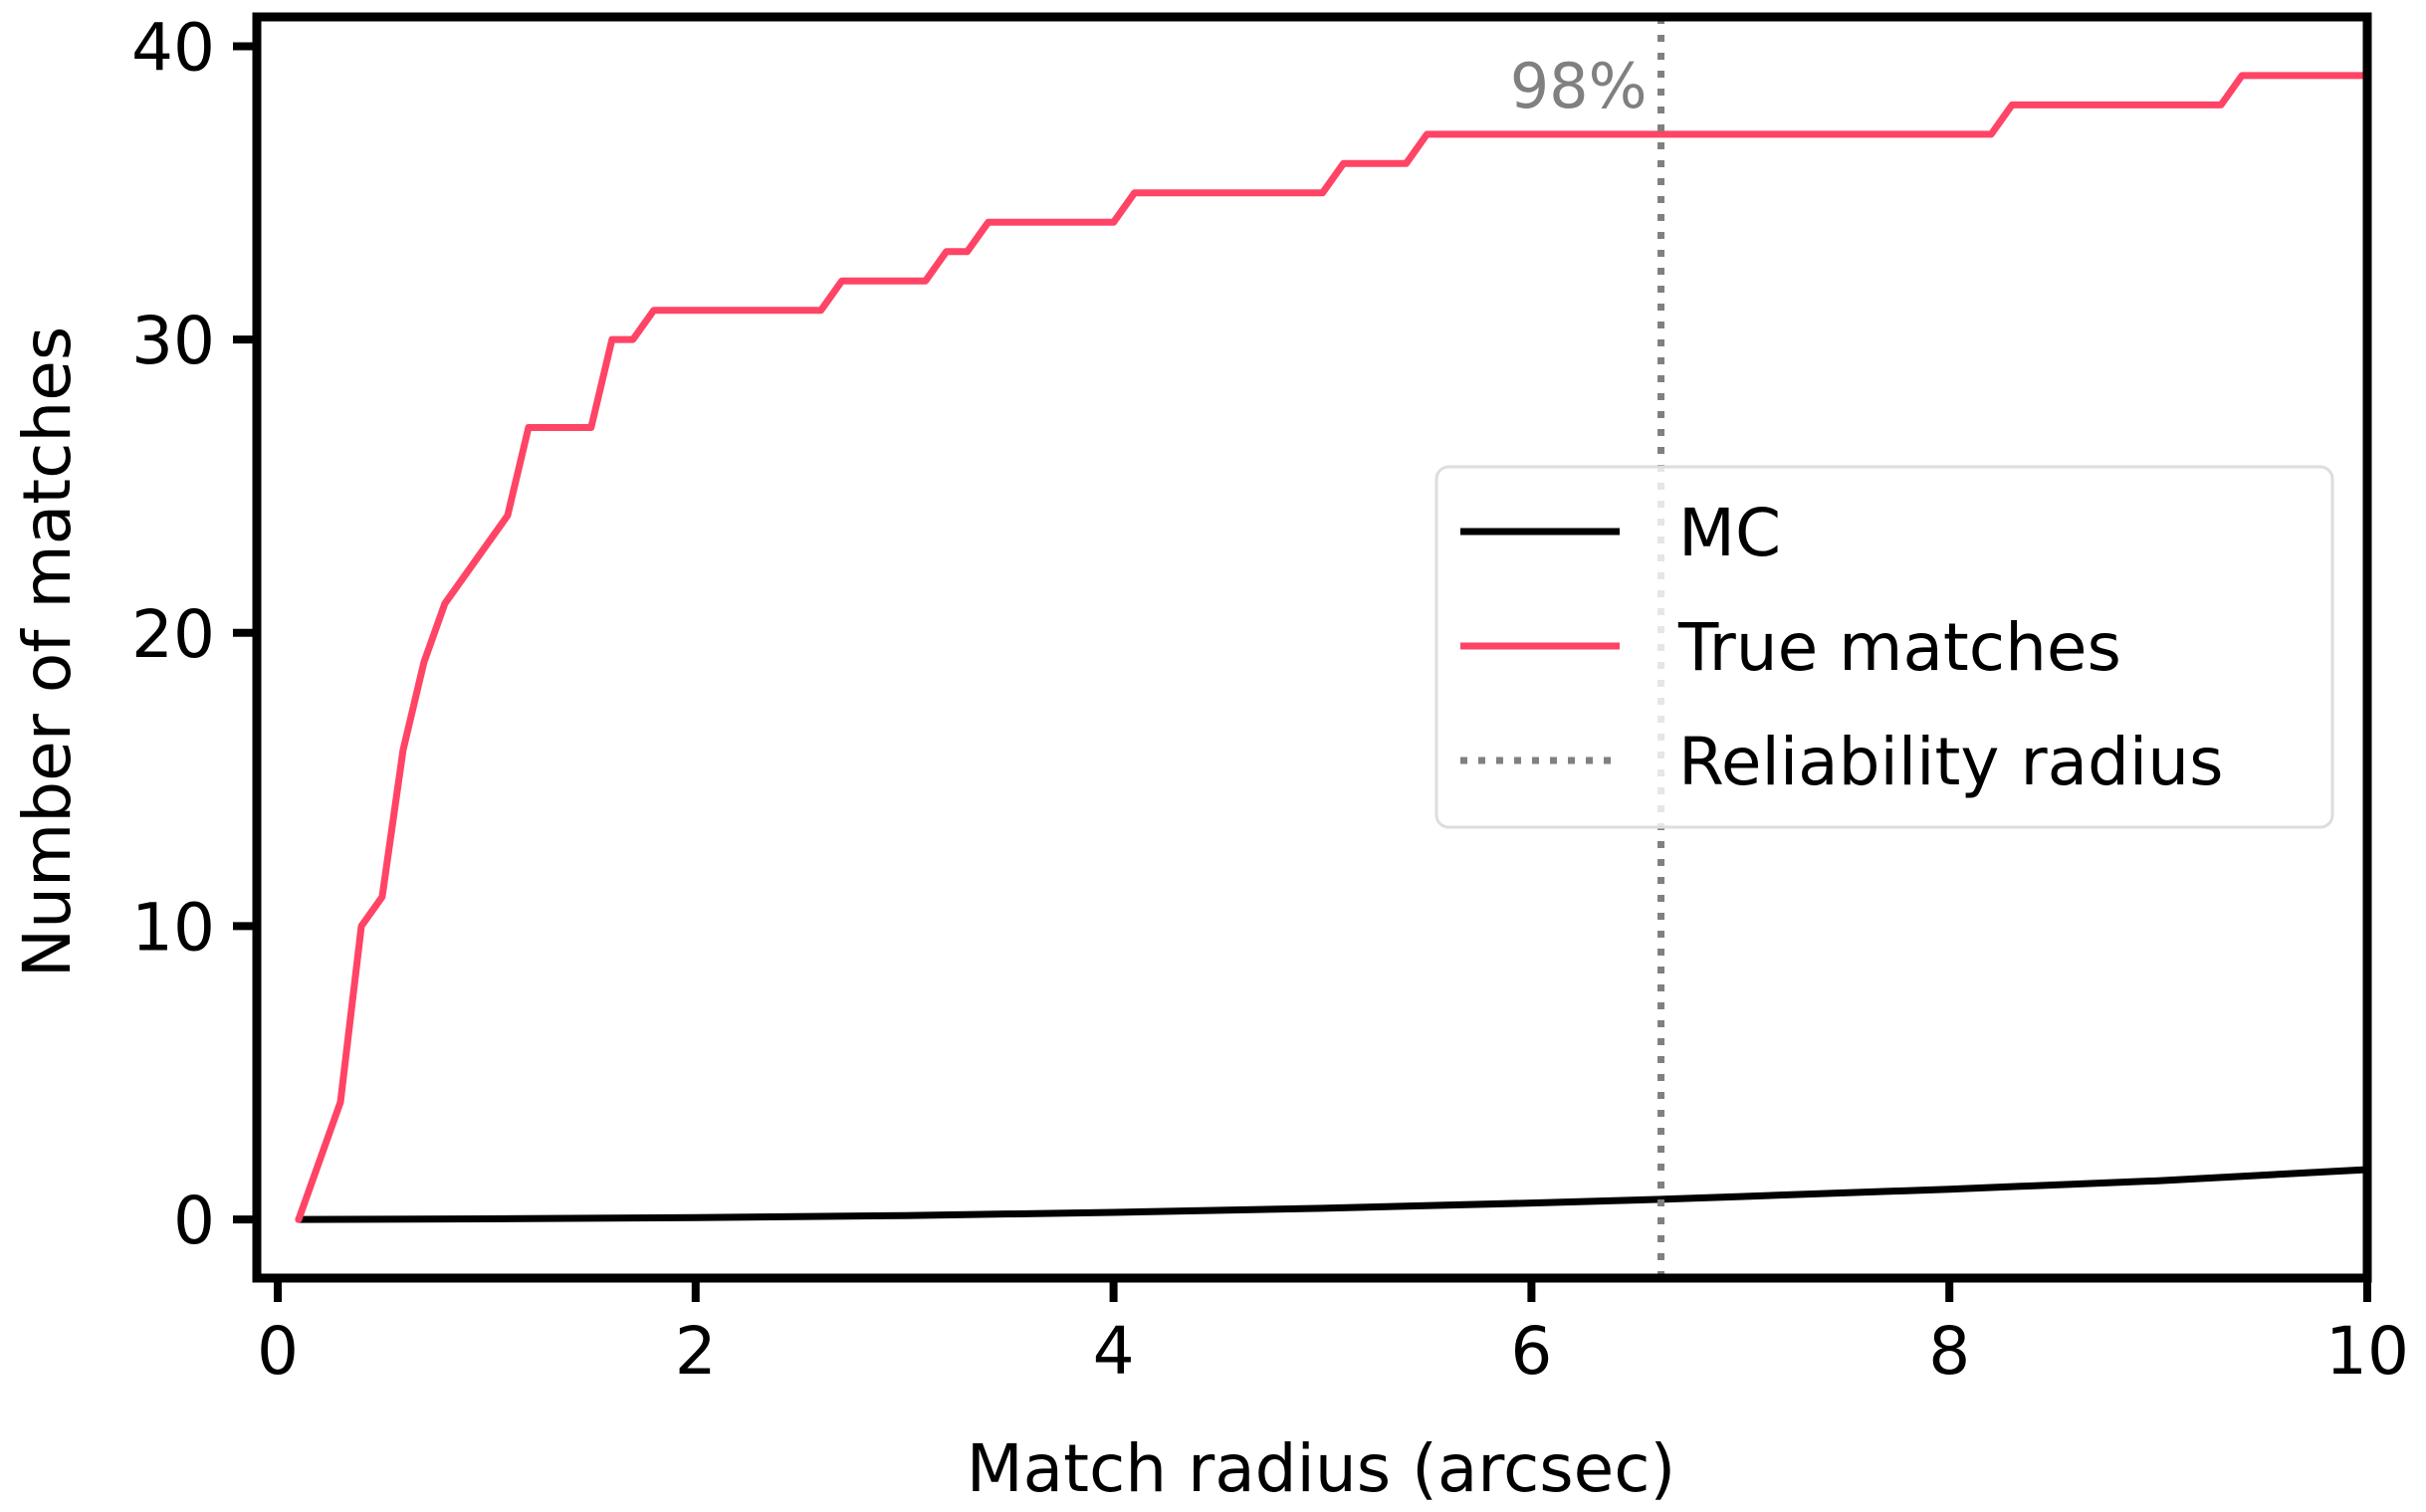 The image size is (2426, 1512). What do you see at coordinates (173, 927) in the screenshot?
I see `y-tick-label: 10` at bounding box center [173, 927].